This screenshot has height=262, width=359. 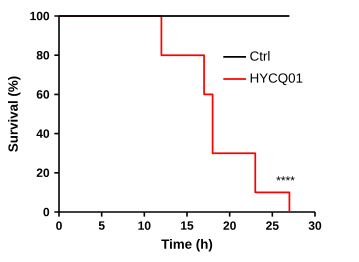 What do you see at coordinates (101, 225) in the screenshot?
I see `x-tick-label: 5` at bounding box center [101, 225].